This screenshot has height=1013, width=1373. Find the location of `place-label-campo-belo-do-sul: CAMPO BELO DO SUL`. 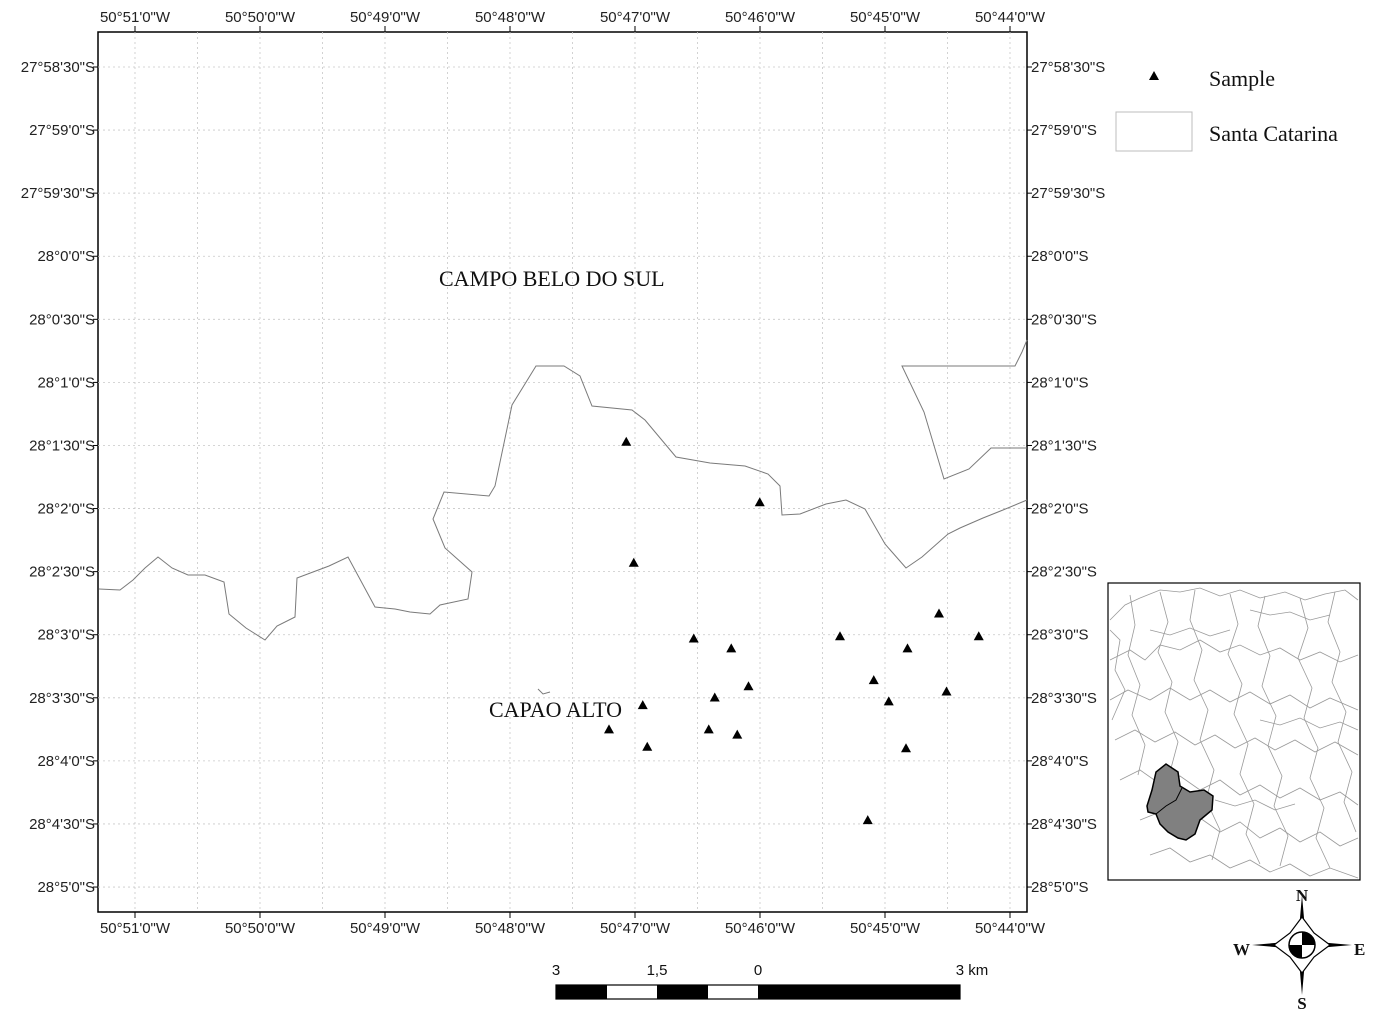

place-label-campo-belo-do-sul: CAMPO BELO DO SUL is located at coordinates (552, 278).